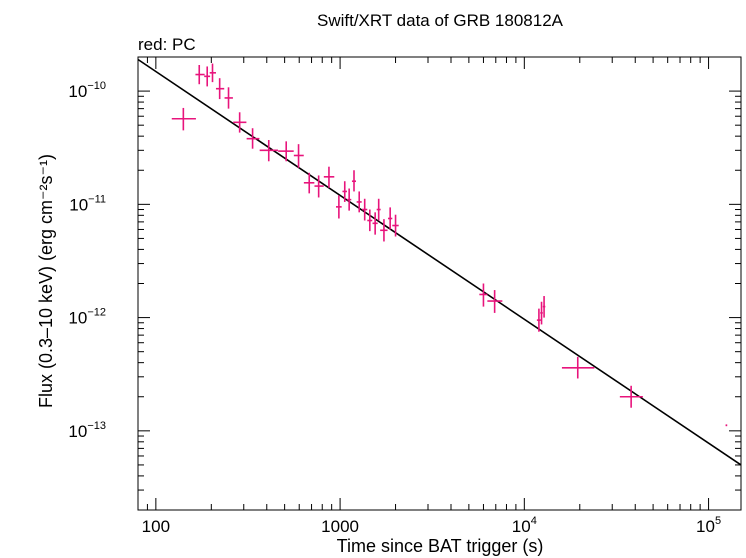  I want to click on x-tick-label: 1000, so click(340, 526).